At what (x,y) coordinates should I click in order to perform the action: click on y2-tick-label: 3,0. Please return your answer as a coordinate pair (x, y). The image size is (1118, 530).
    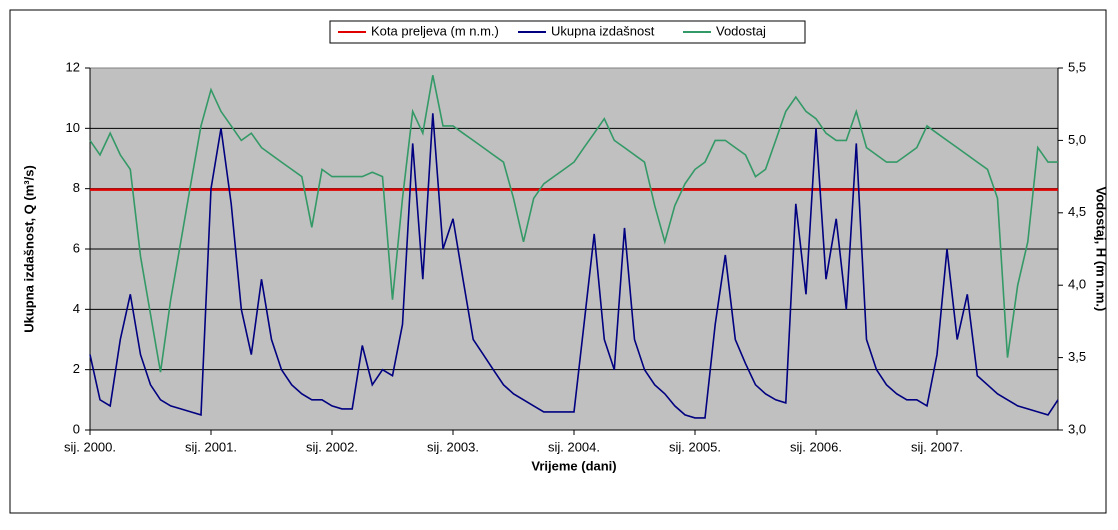
    Looking at the image, I should click on (1077, 428).